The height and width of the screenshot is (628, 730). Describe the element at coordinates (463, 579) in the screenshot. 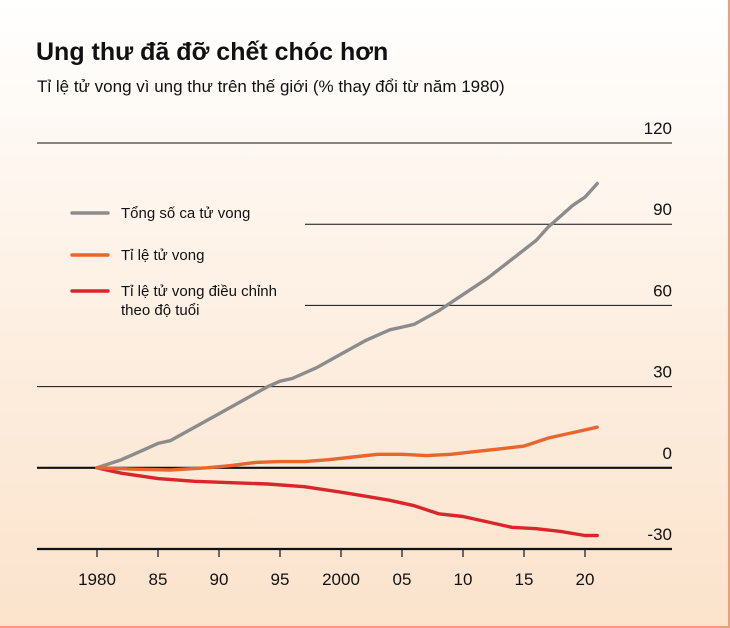

I see `x-tick-label: 10` at that location.